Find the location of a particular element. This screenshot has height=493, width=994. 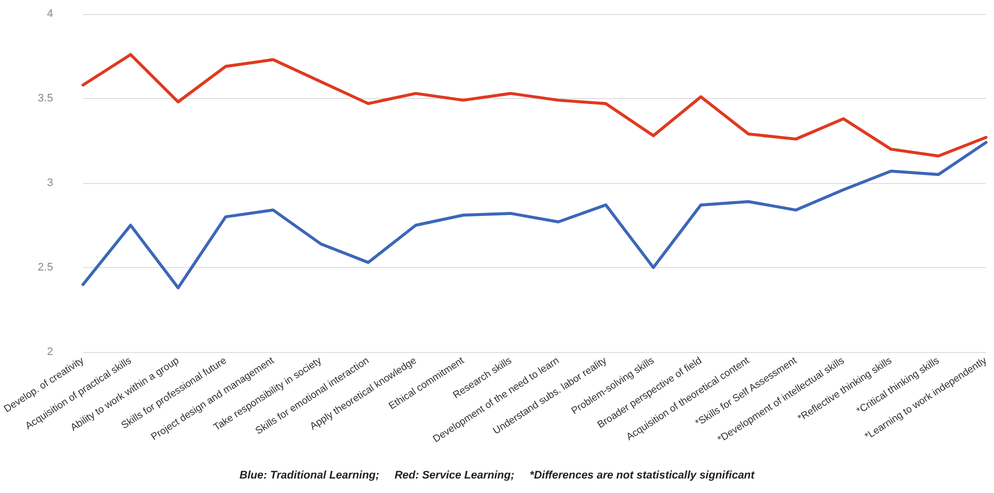

y-tick-label: 3.5 is located at coordinates (46, 98).